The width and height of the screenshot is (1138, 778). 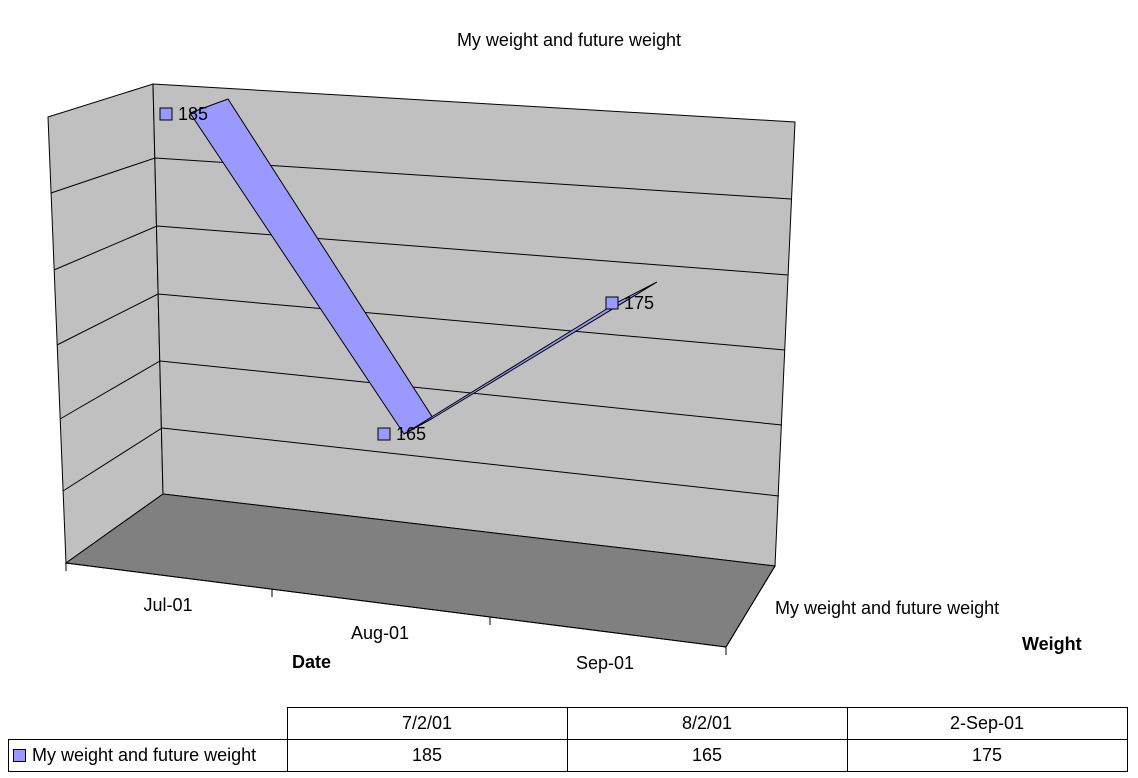 What do you see at coordinates (396, 605) in the screenshot?
I see `x-axis-line` at bounding box center [396, 605].